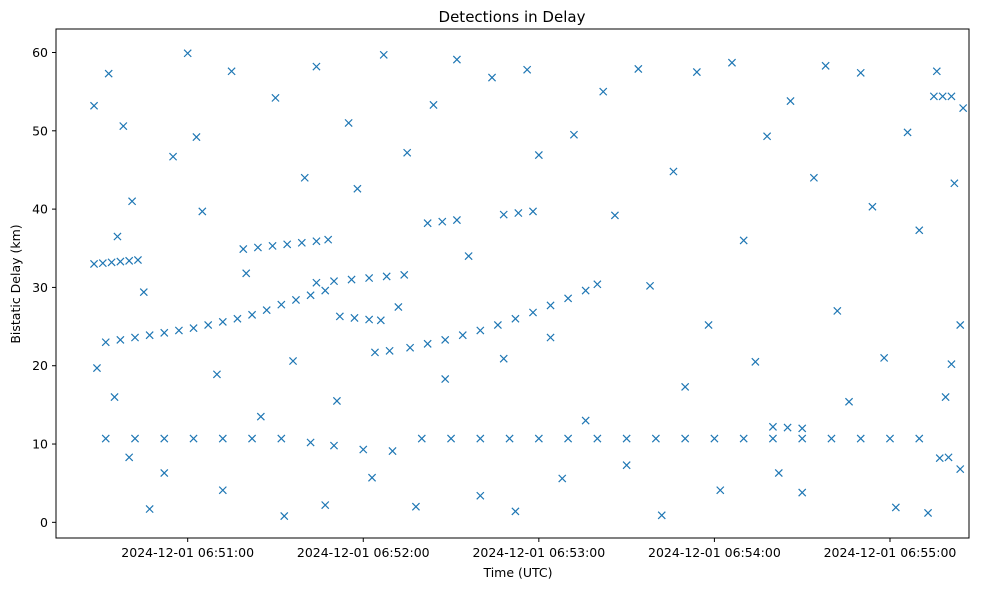 The height and width of the screenshot is (594, 989). Describe the element at coordinates (40, 287) in the screenshot. I see `y-tick-label: 30` at that location.